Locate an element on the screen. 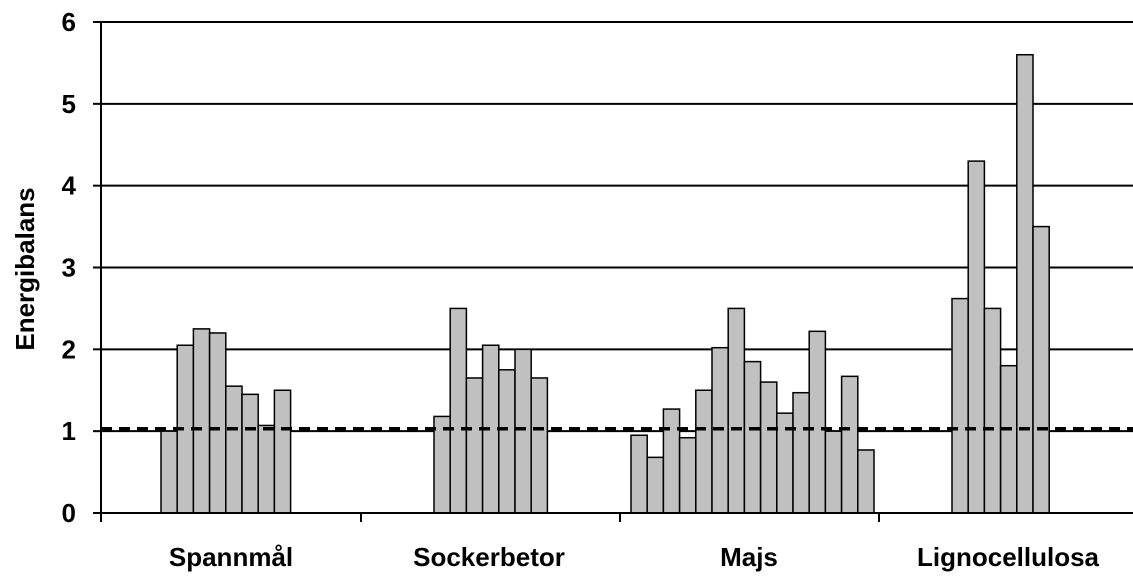 Image resolution: width=1133 pixels, height=581 pixels. x-category-label: Sockerbetor is located at coordinates (489, 557).